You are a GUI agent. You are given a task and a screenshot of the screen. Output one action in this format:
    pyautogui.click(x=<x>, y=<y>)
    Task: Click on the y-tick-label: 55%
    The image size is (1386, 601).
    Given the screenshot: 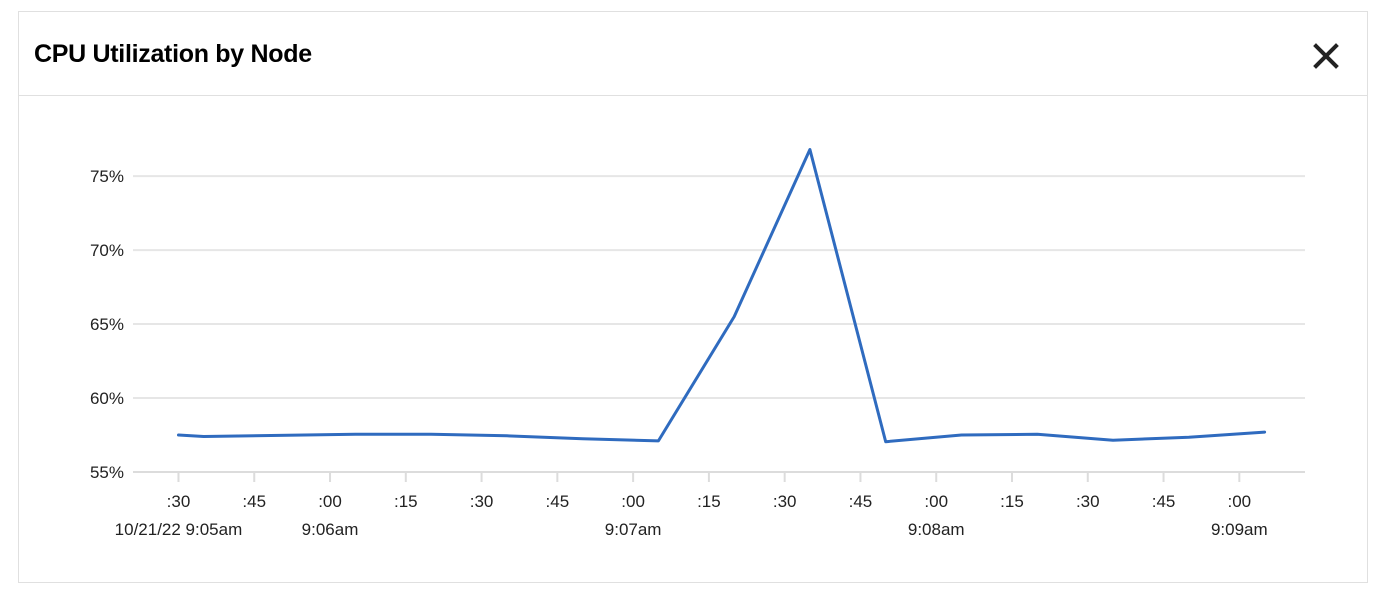 What is the action you would take?
    pyautogui.click(x=107, y=472)
    